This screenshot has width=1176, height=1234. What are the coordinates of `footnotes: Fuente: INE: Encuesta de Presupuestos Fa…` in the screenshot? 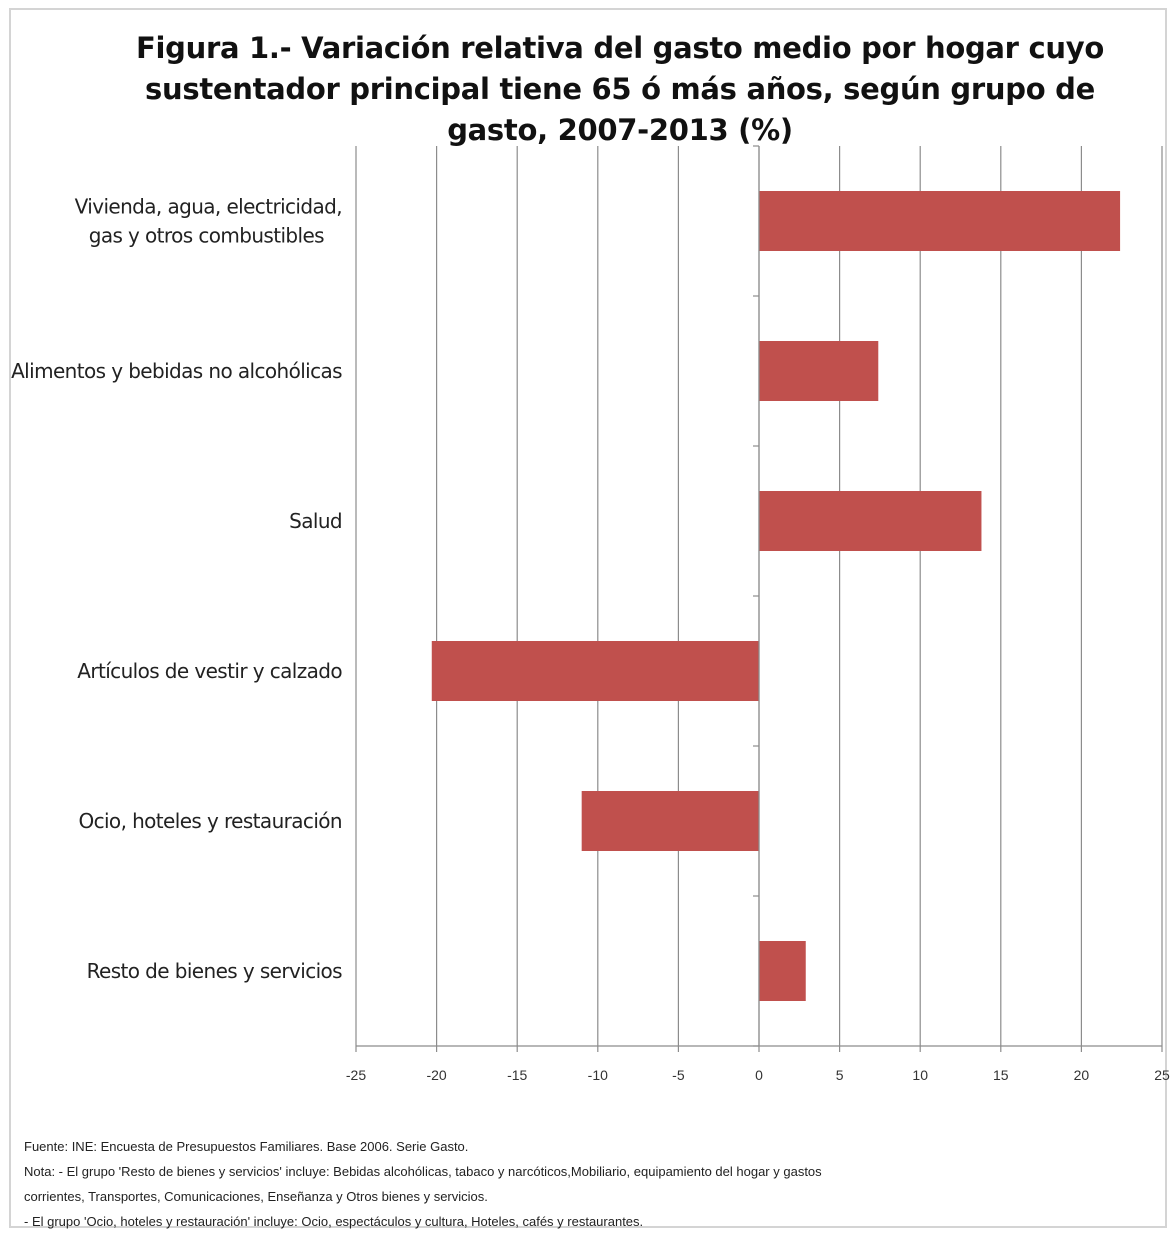 It's located at (589, 1184).